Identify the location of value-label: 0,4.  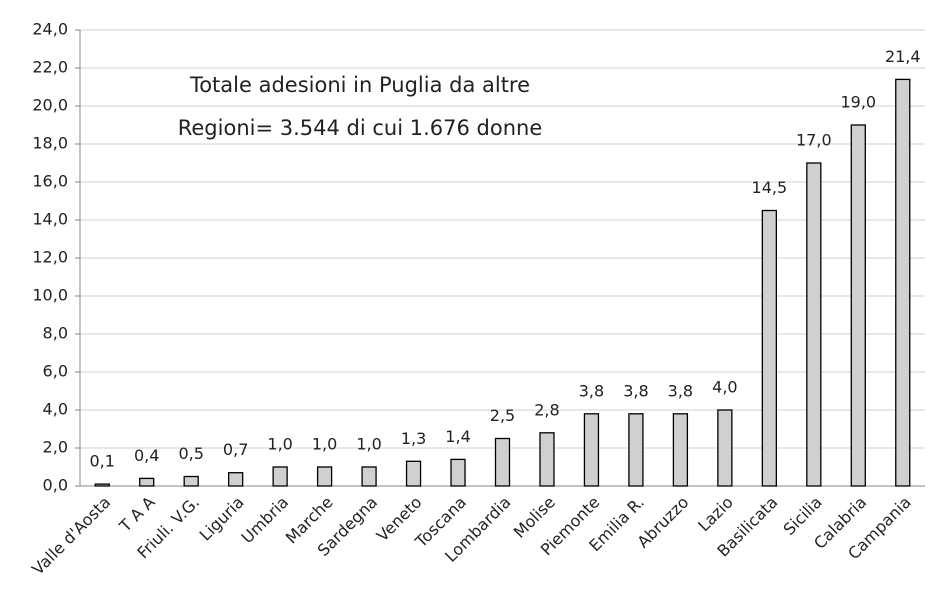
(146, 455).